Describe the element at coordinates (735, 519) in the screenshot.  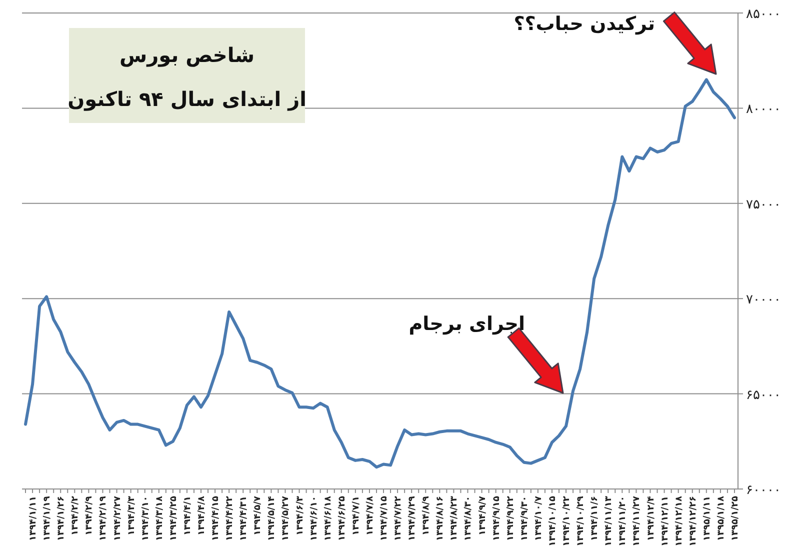
I see `x-tick-label: ۱۳۹۵/۱/۲۵` at that location.